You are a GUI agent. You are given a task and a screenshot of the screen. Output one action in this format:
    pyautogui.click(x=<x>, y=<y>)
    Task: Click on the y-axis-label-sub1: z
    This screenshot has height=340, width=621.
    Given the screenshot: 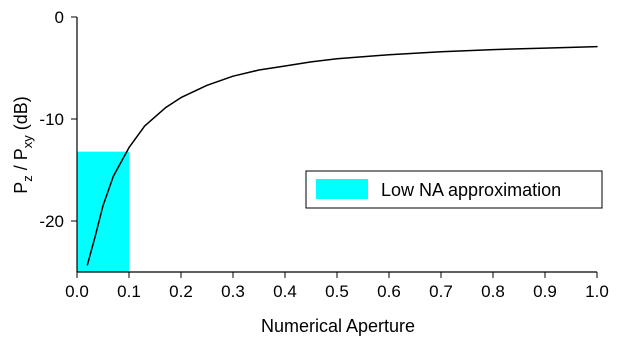 What is the action you would take?
    pyautogui.click(x=27, y=178)
    